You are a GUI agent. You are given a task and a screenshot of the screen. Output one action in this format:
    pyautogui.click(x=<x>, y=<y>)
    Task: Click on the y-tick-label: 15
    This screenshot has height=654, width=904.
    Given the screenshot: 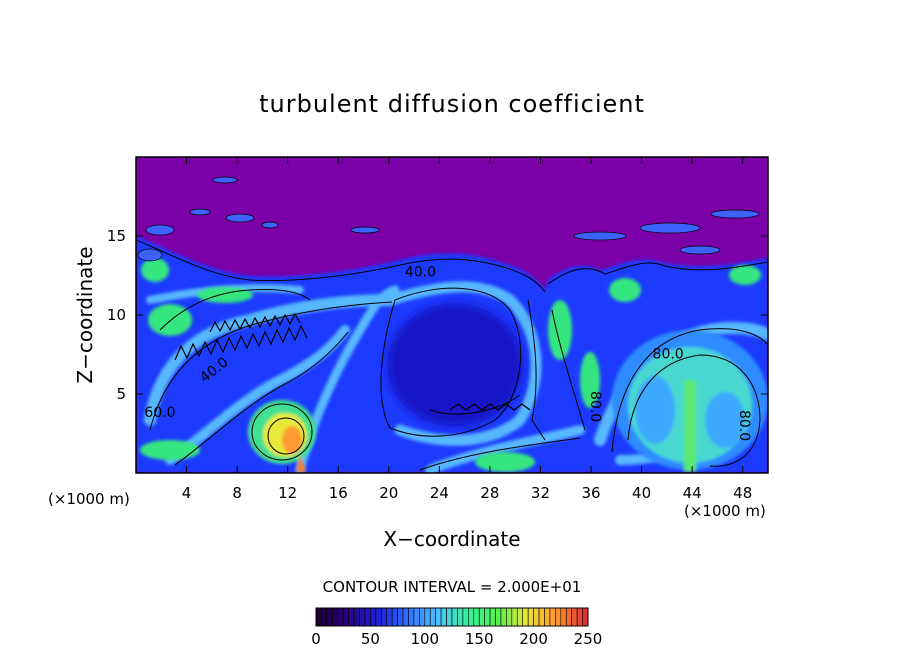 What is the action you would take?
    pyautogui.click(x=116, y=236)
    